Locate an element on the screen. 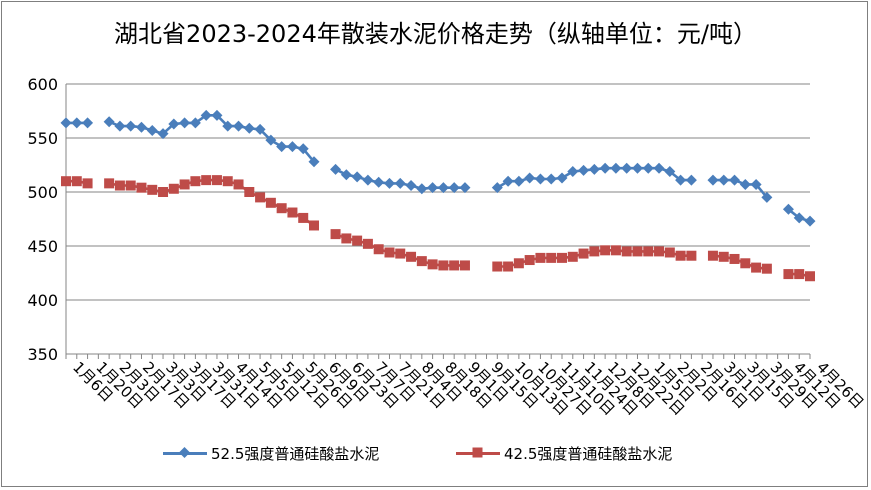 This screenshot has width=871, height=490. y-tick-label: 450 is located at coordinates (42, 246).